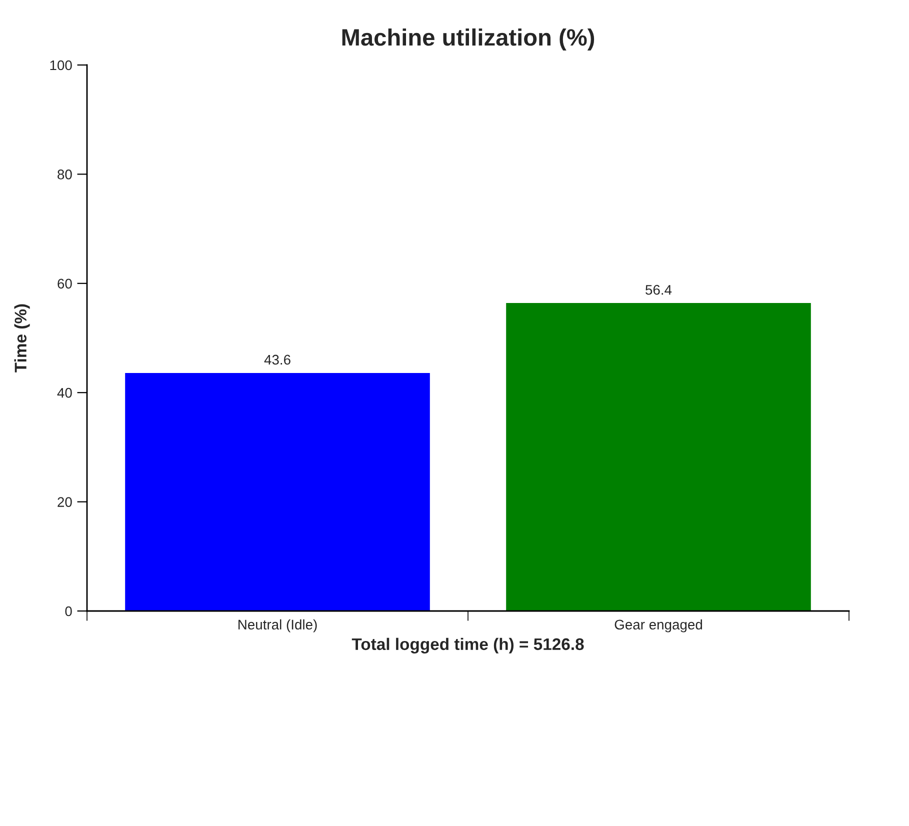 This screenshot has width=909, height=826. I want to click on y-tick-label: 100, so click(61, 65).